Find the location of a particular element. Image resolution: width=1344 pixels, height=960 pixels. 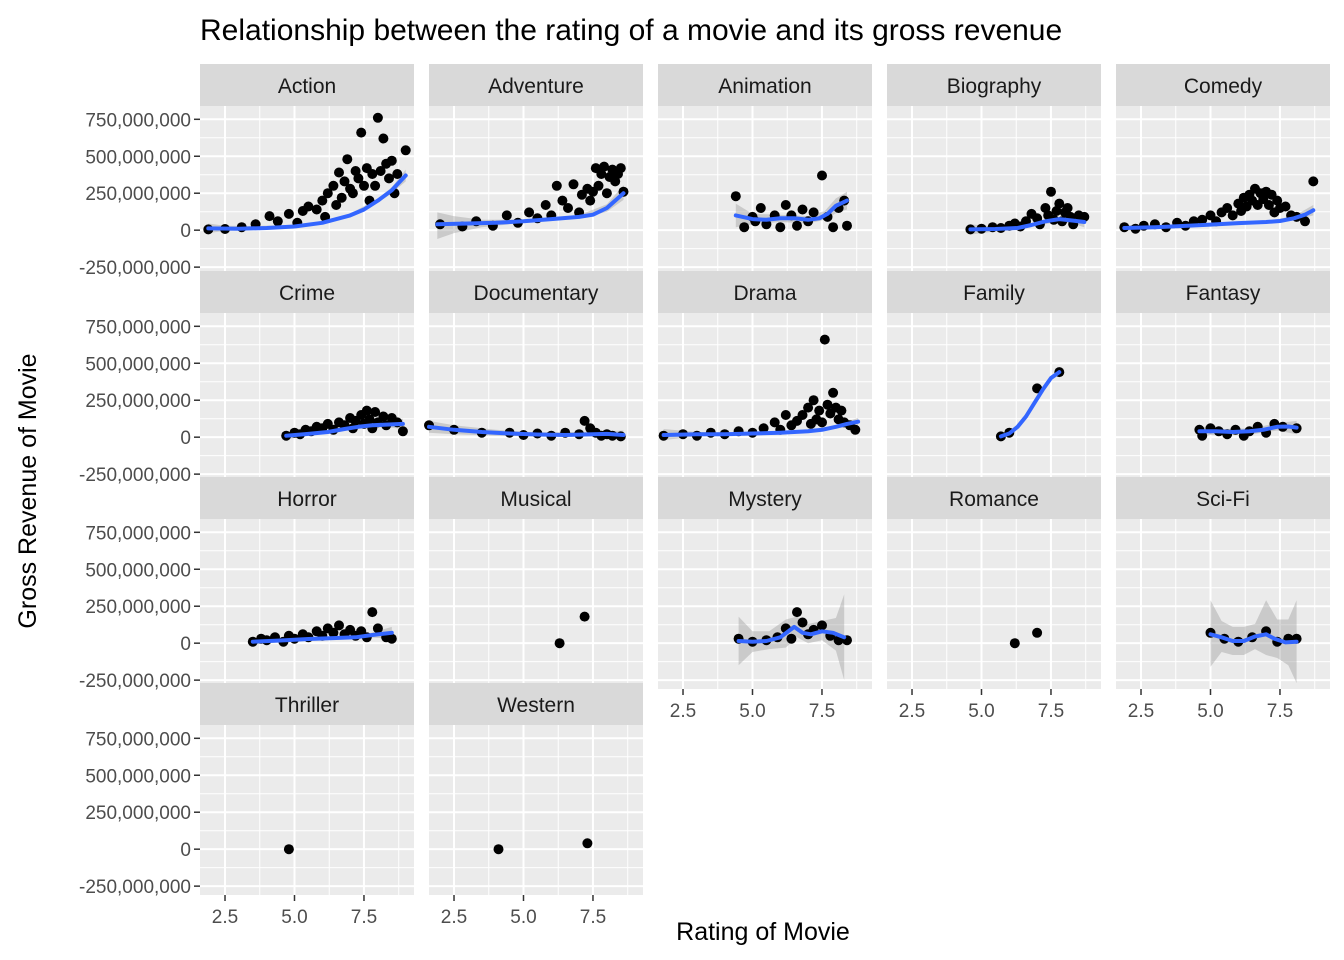

facet-panel-biography: Biography is located at coordinates (994, 170).